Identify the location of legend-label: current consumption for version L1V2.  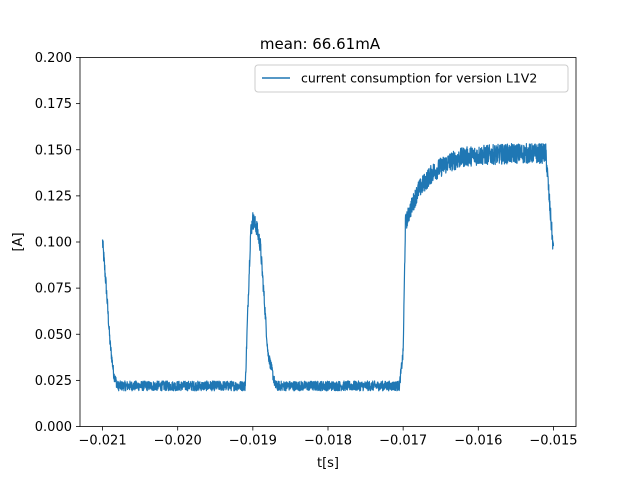
(419, 78).